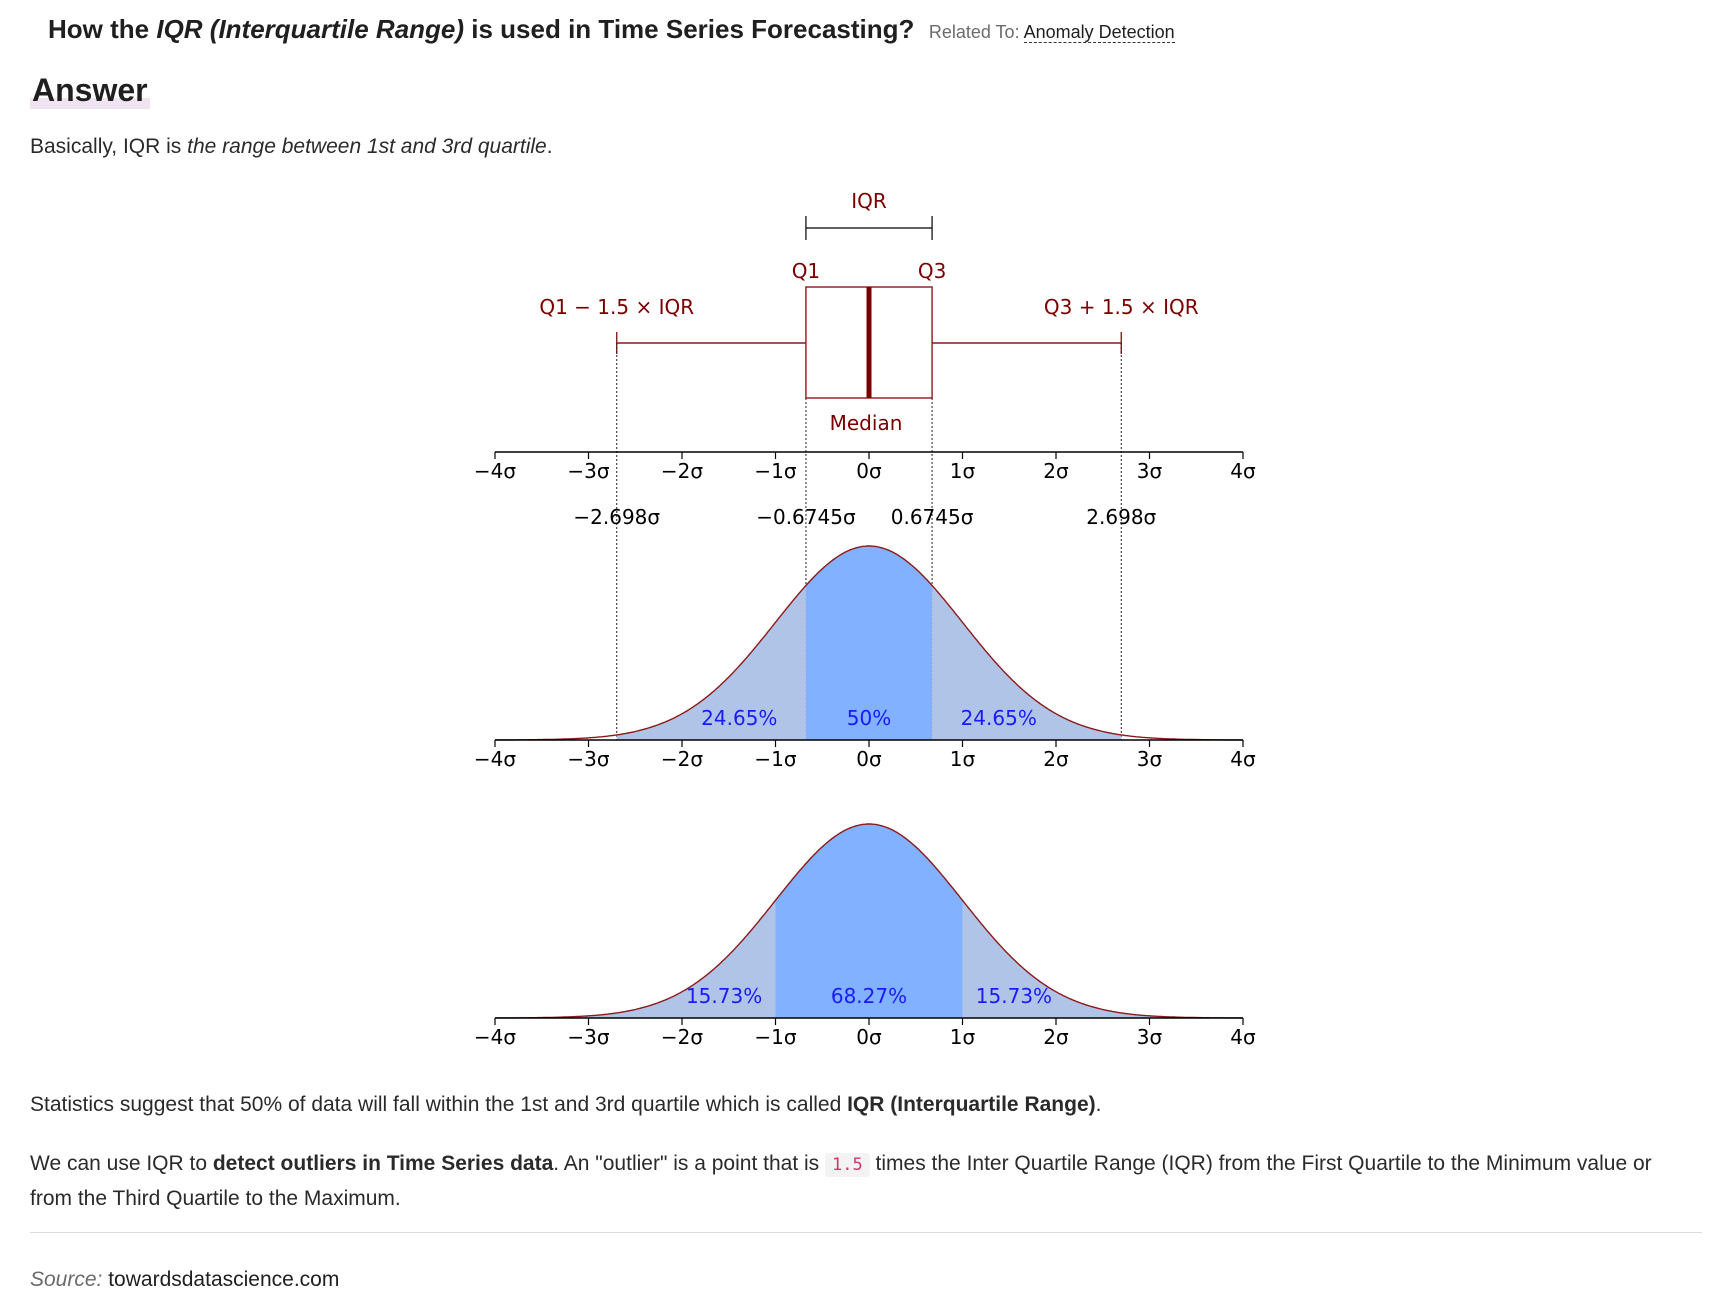  I want to click on top-axis-tick-label: 1σ, so click(963, 471).